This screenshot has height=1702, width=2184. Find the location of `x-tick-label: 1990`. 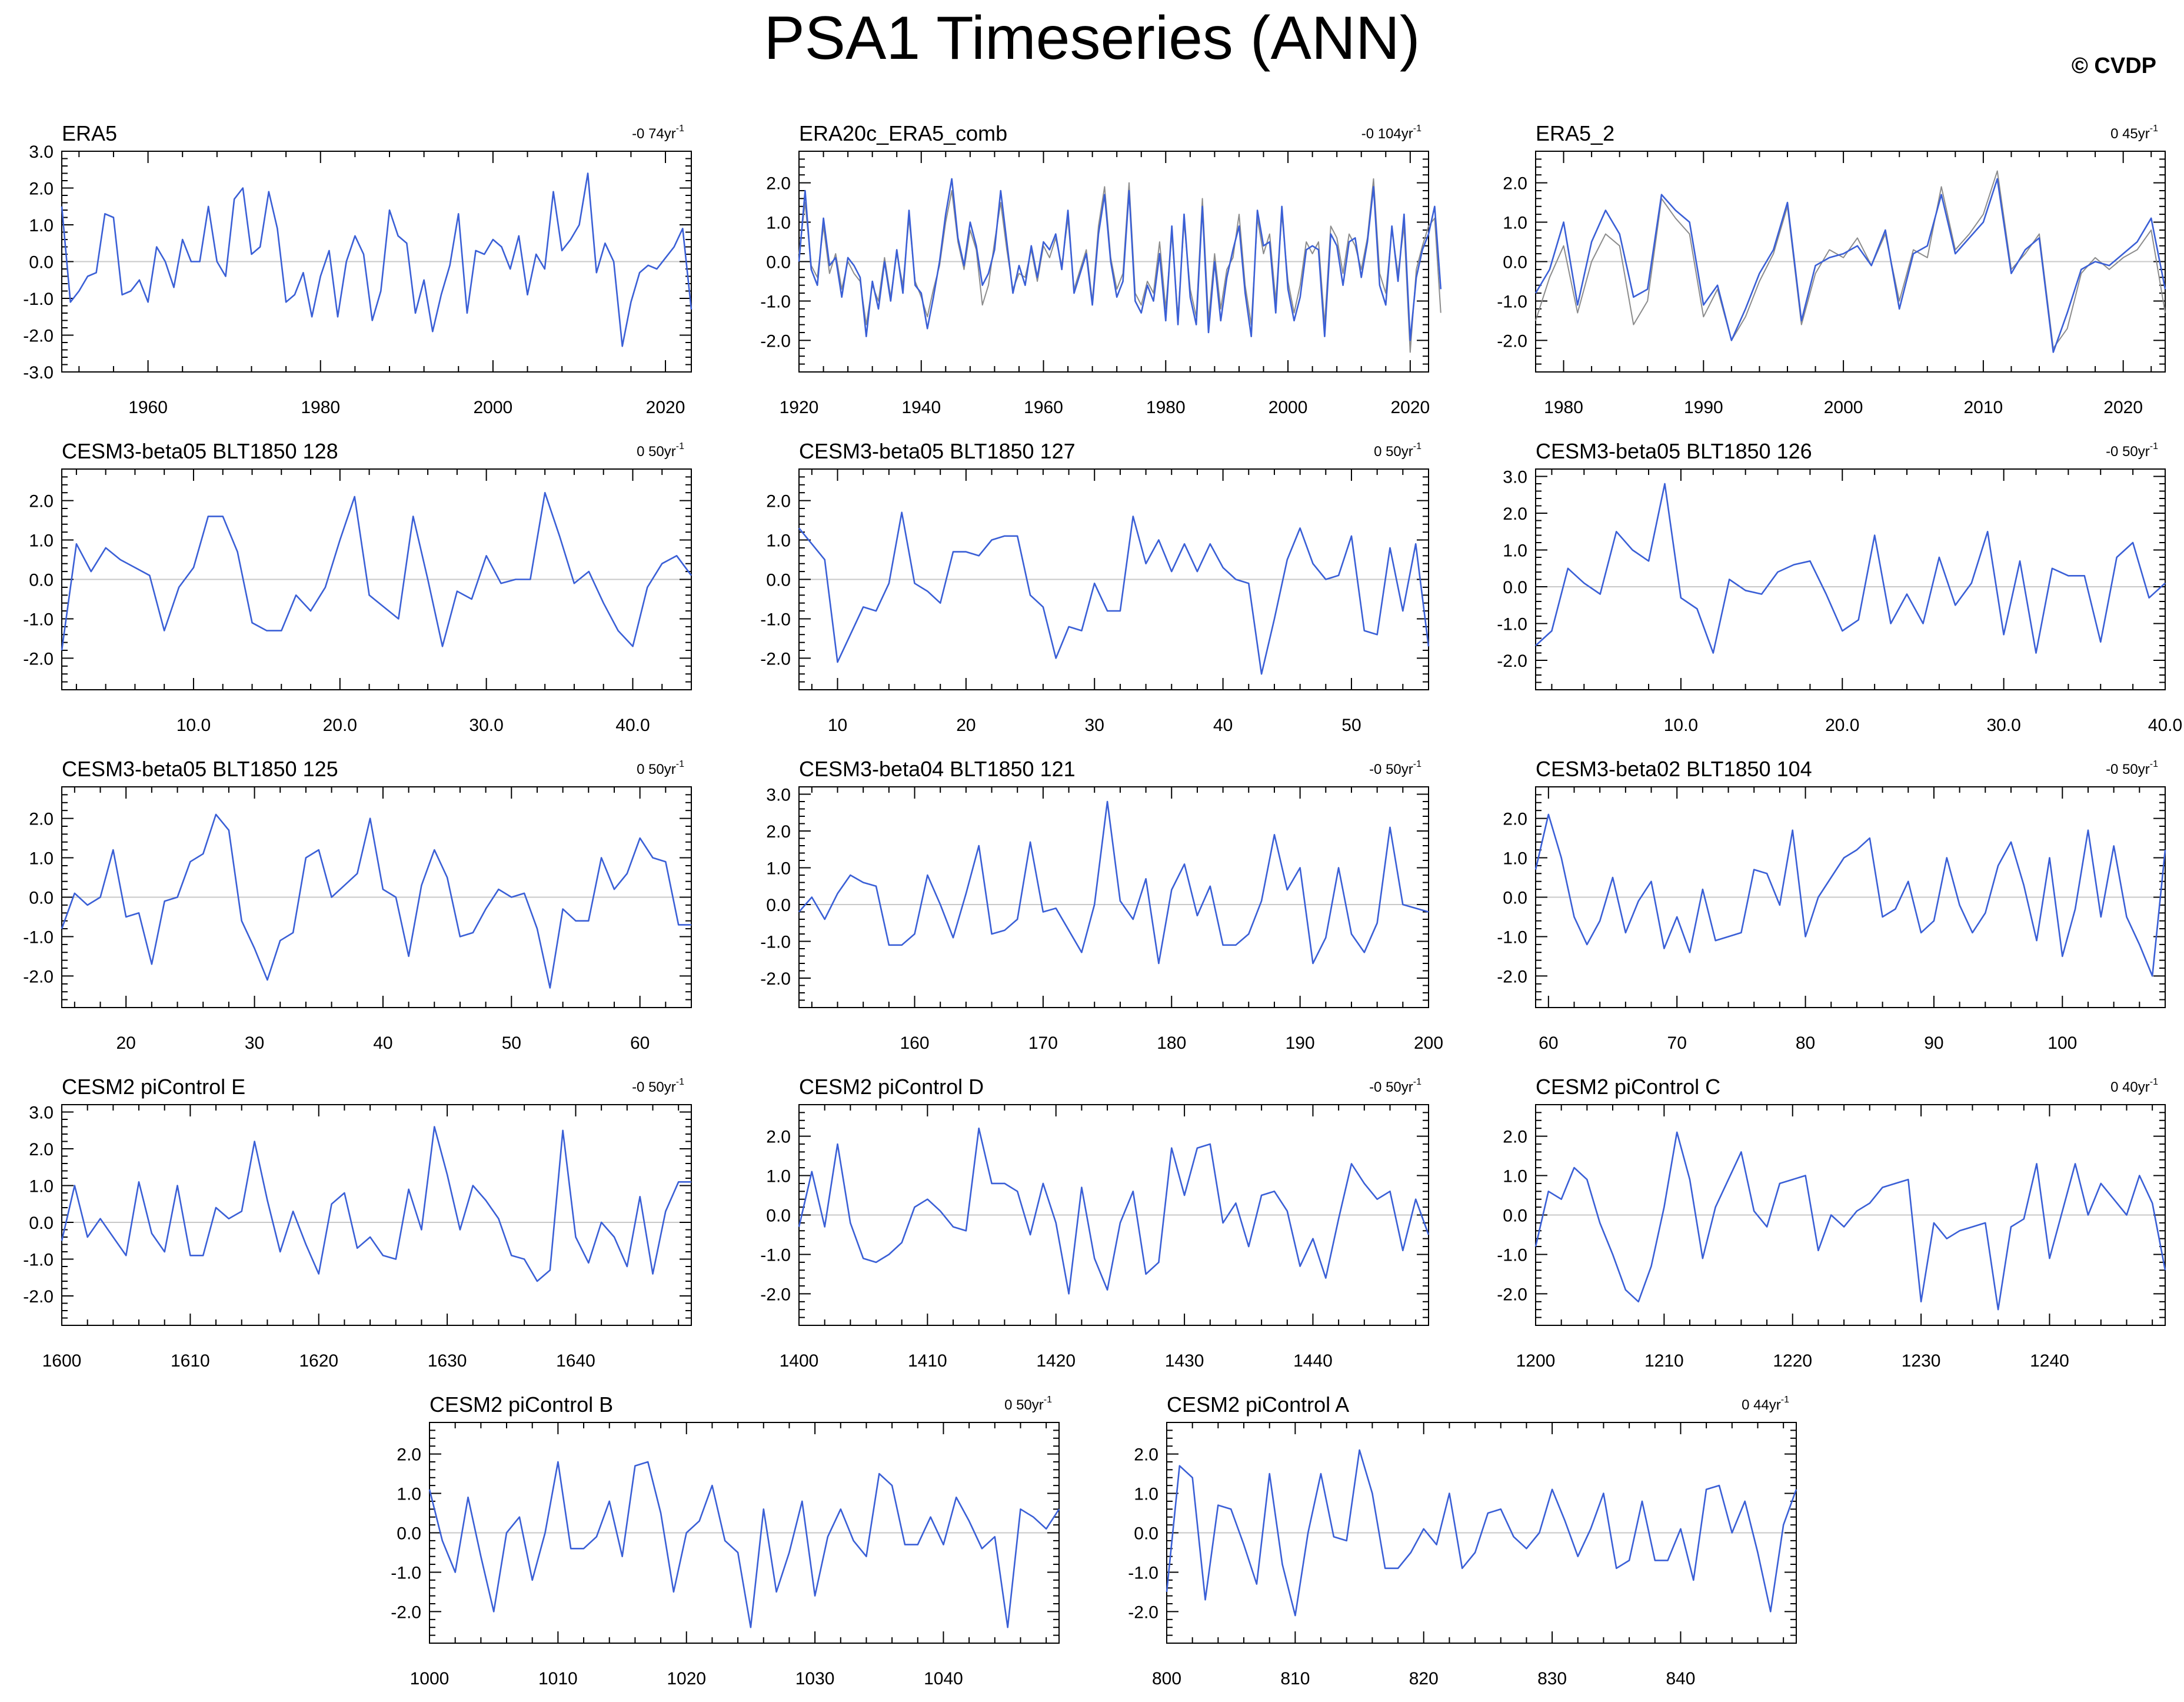

x-tick-label: 1990 is located at coordinates (1703, 407).